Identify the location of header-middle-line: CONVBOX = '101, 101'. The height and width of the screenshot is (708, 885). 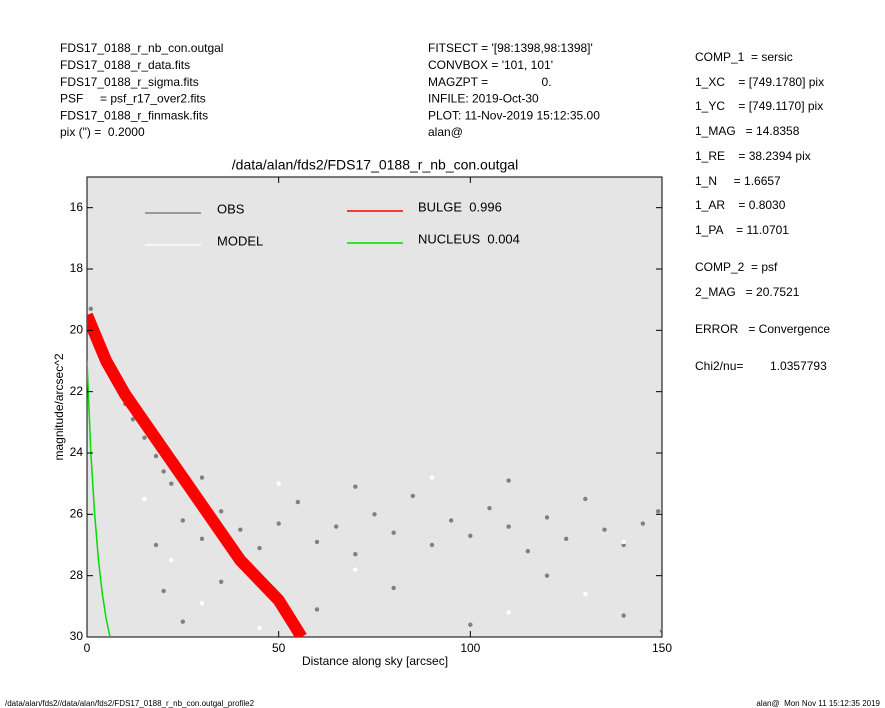
(490, 65).